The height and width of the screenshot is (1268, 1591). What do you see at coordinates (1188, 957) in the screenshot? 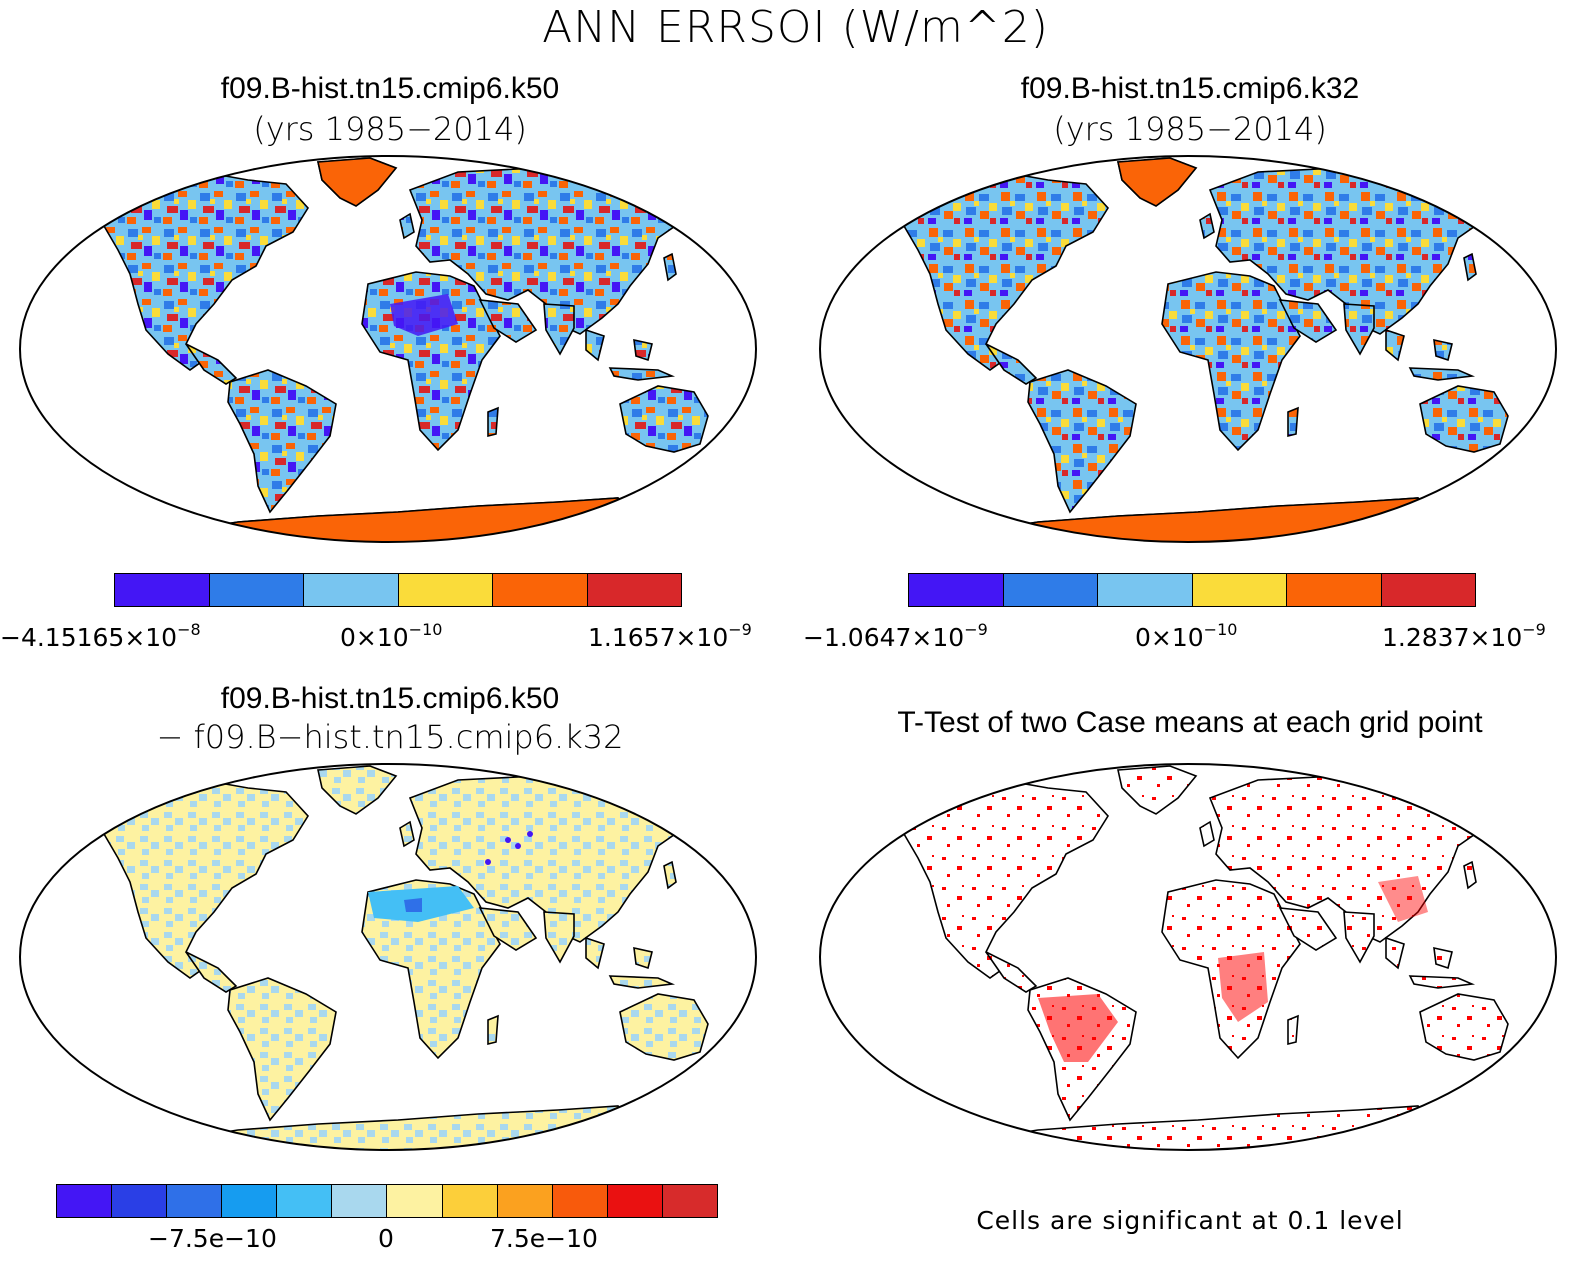
I see `map-bottom-right` at bounding box center [1188, 957].